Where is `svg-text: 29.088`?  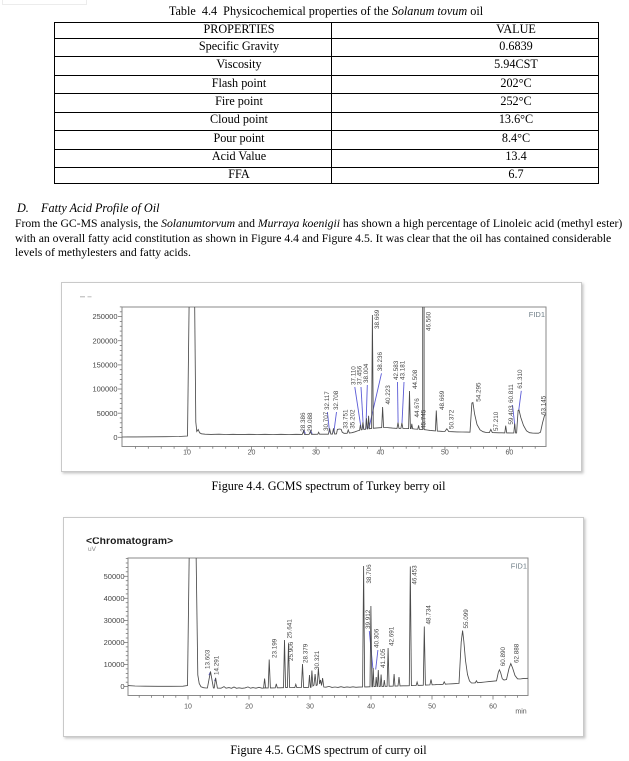 svg-text: 29.088 is located at coordinates (310, 422).